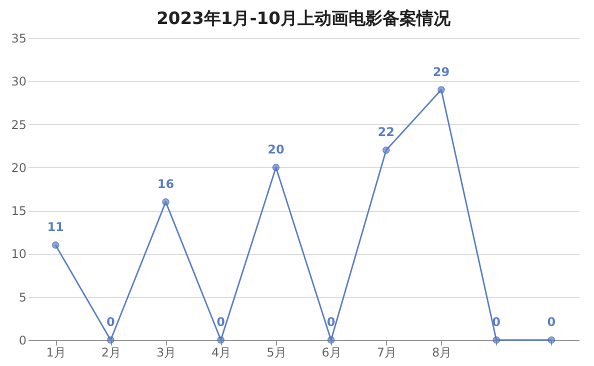 The width and height of the screenshot is (594, 366). Describe the element at coordinates (165, 183) in the screenshot. I see `data-label: 16` at that location.